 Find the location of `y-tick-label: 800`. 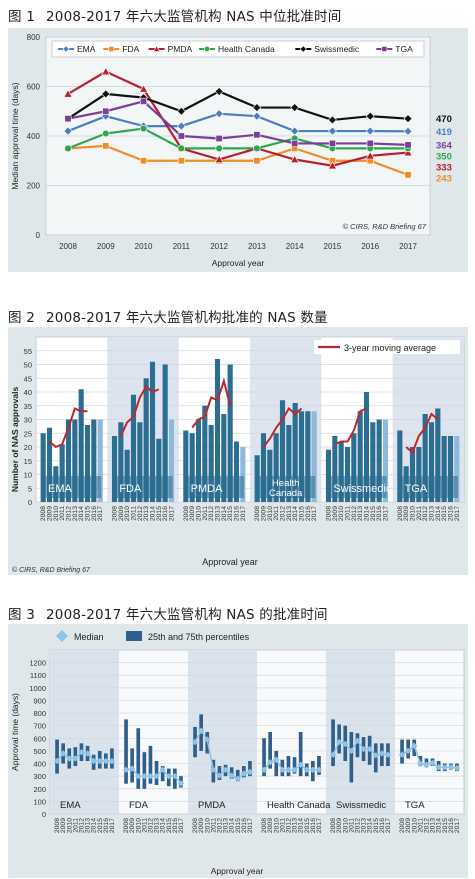

y-tick-label: 800 is located at coordinates (39, 713).